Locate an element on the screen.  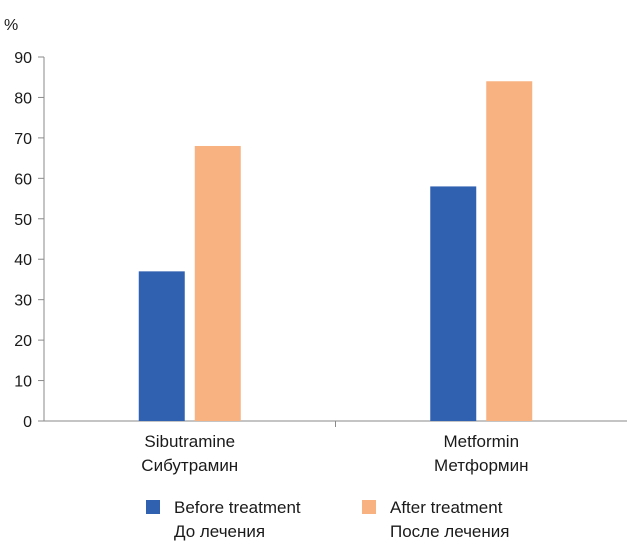
y-tick-label: 10 is located at coordinates (23, 382).